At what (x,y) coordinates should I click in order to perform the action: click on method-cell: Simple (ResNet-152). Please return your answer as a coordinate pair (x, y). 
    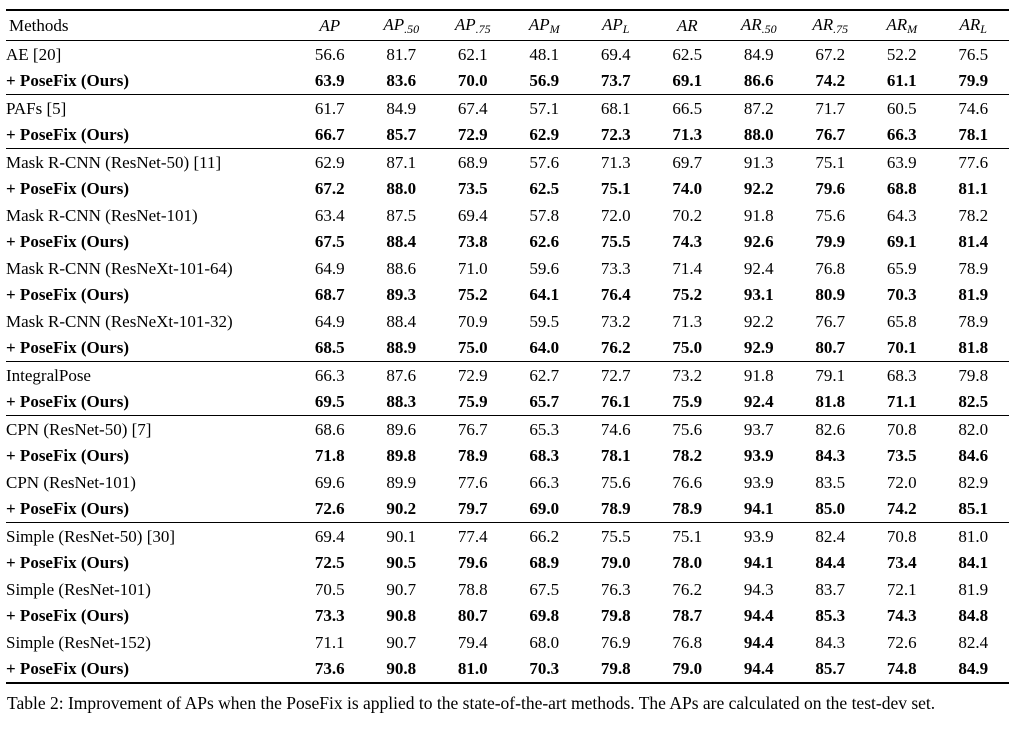
    Looking at the image, I should click on (78, 642).